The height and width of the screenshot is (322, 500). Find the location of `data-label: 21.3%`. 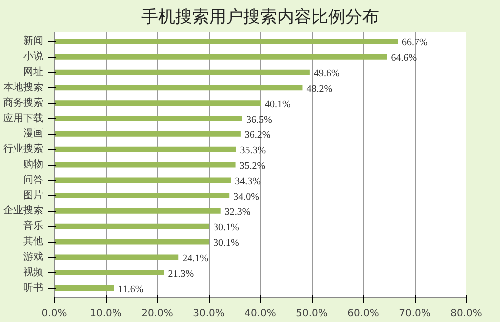

data-label: 21.3% is located at coordinates (181, 274).